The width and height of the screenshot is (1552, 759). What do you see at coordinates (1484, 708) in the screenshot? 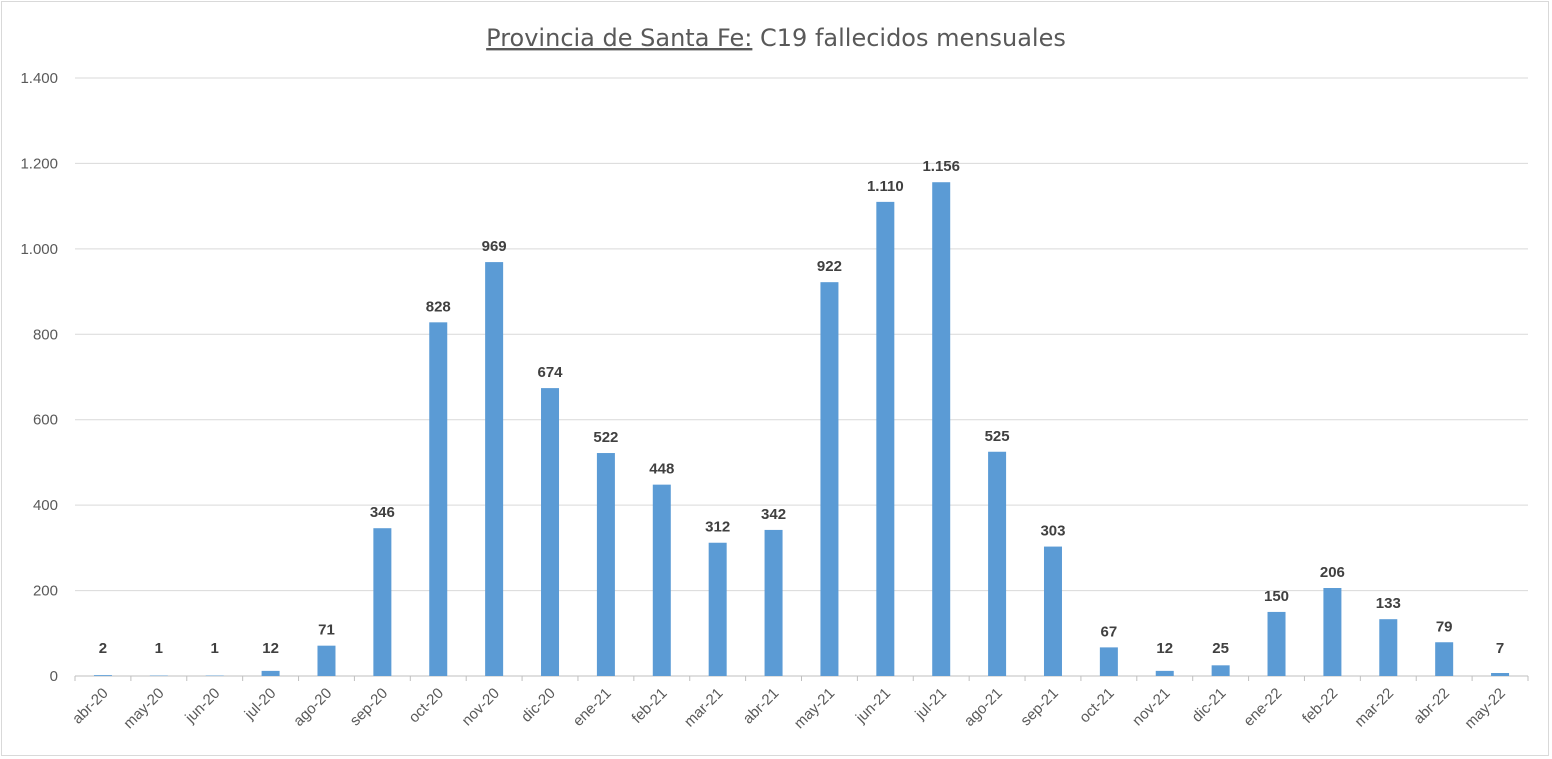
I see `x-tick-label: may-22` at bounding box center [1484, 708].